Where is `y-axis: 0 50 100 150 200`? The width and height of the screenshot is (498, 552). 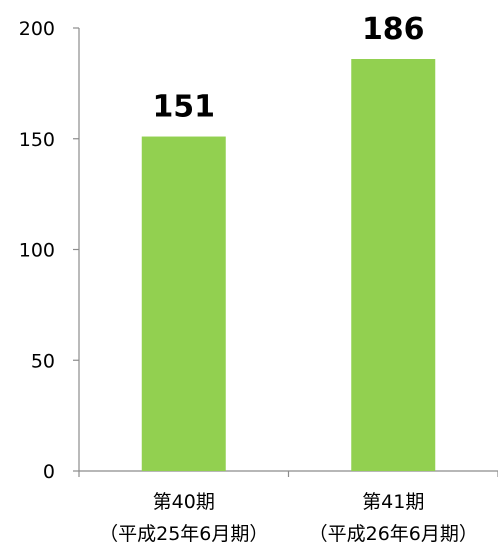
y-axis: 0 50 100 150 200 is located at coordinates (49, 250).